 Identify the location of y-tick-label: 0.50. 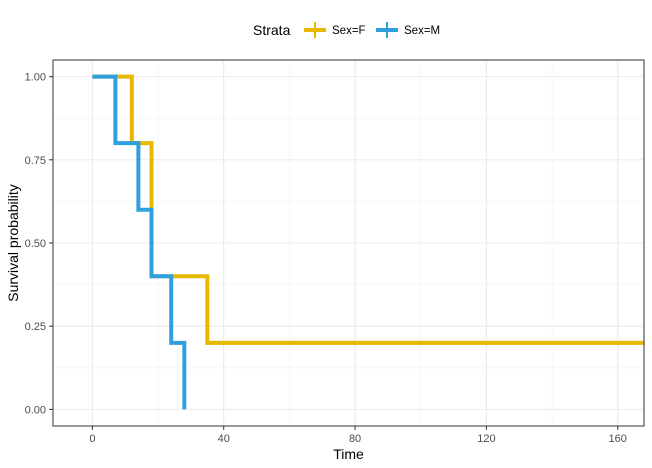
(35, 244).